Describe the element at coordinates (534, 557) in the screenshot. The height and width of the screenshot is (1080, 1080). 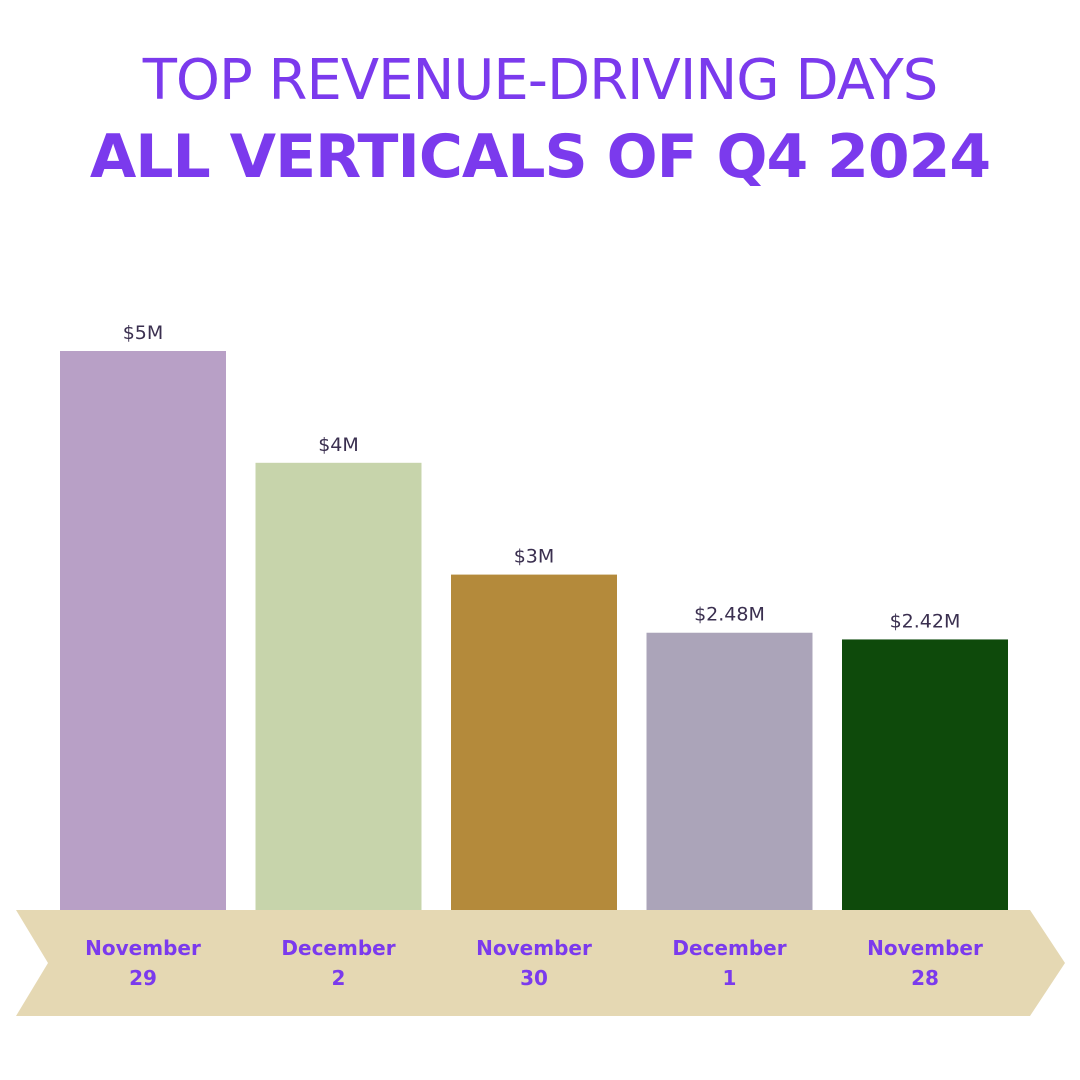
I see `value-label-3: $3M` at that location.